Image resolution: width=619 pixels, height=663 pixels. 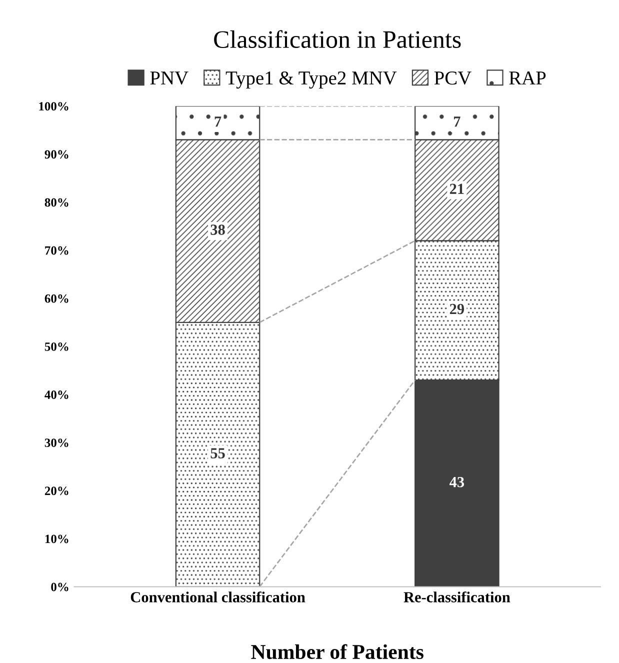 I want to click on x-axis-title: Number of Patients, so click(x=337, y=652).